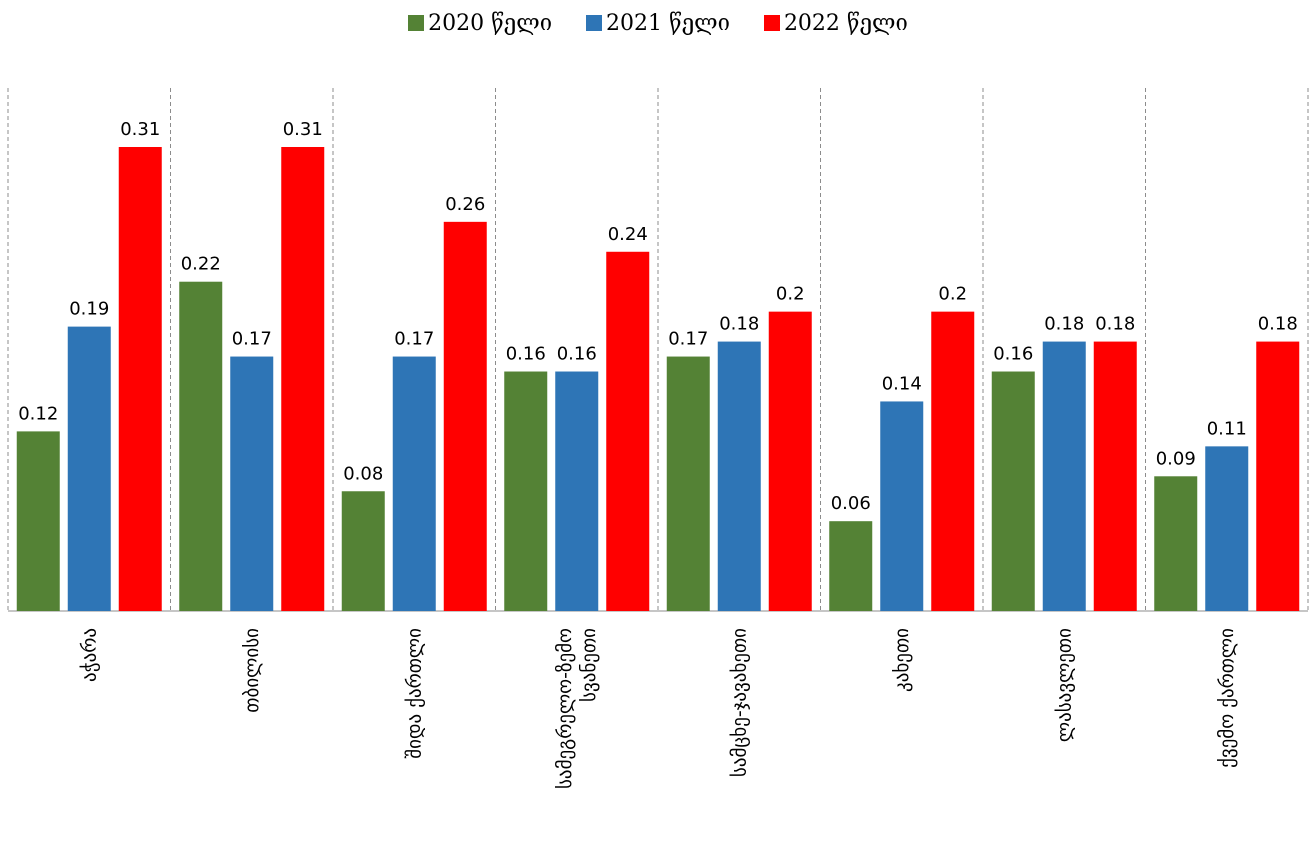 The height and width of the screenshot is (846, 1316). I want to click on category-label: აჭარა, so click(89, 655).